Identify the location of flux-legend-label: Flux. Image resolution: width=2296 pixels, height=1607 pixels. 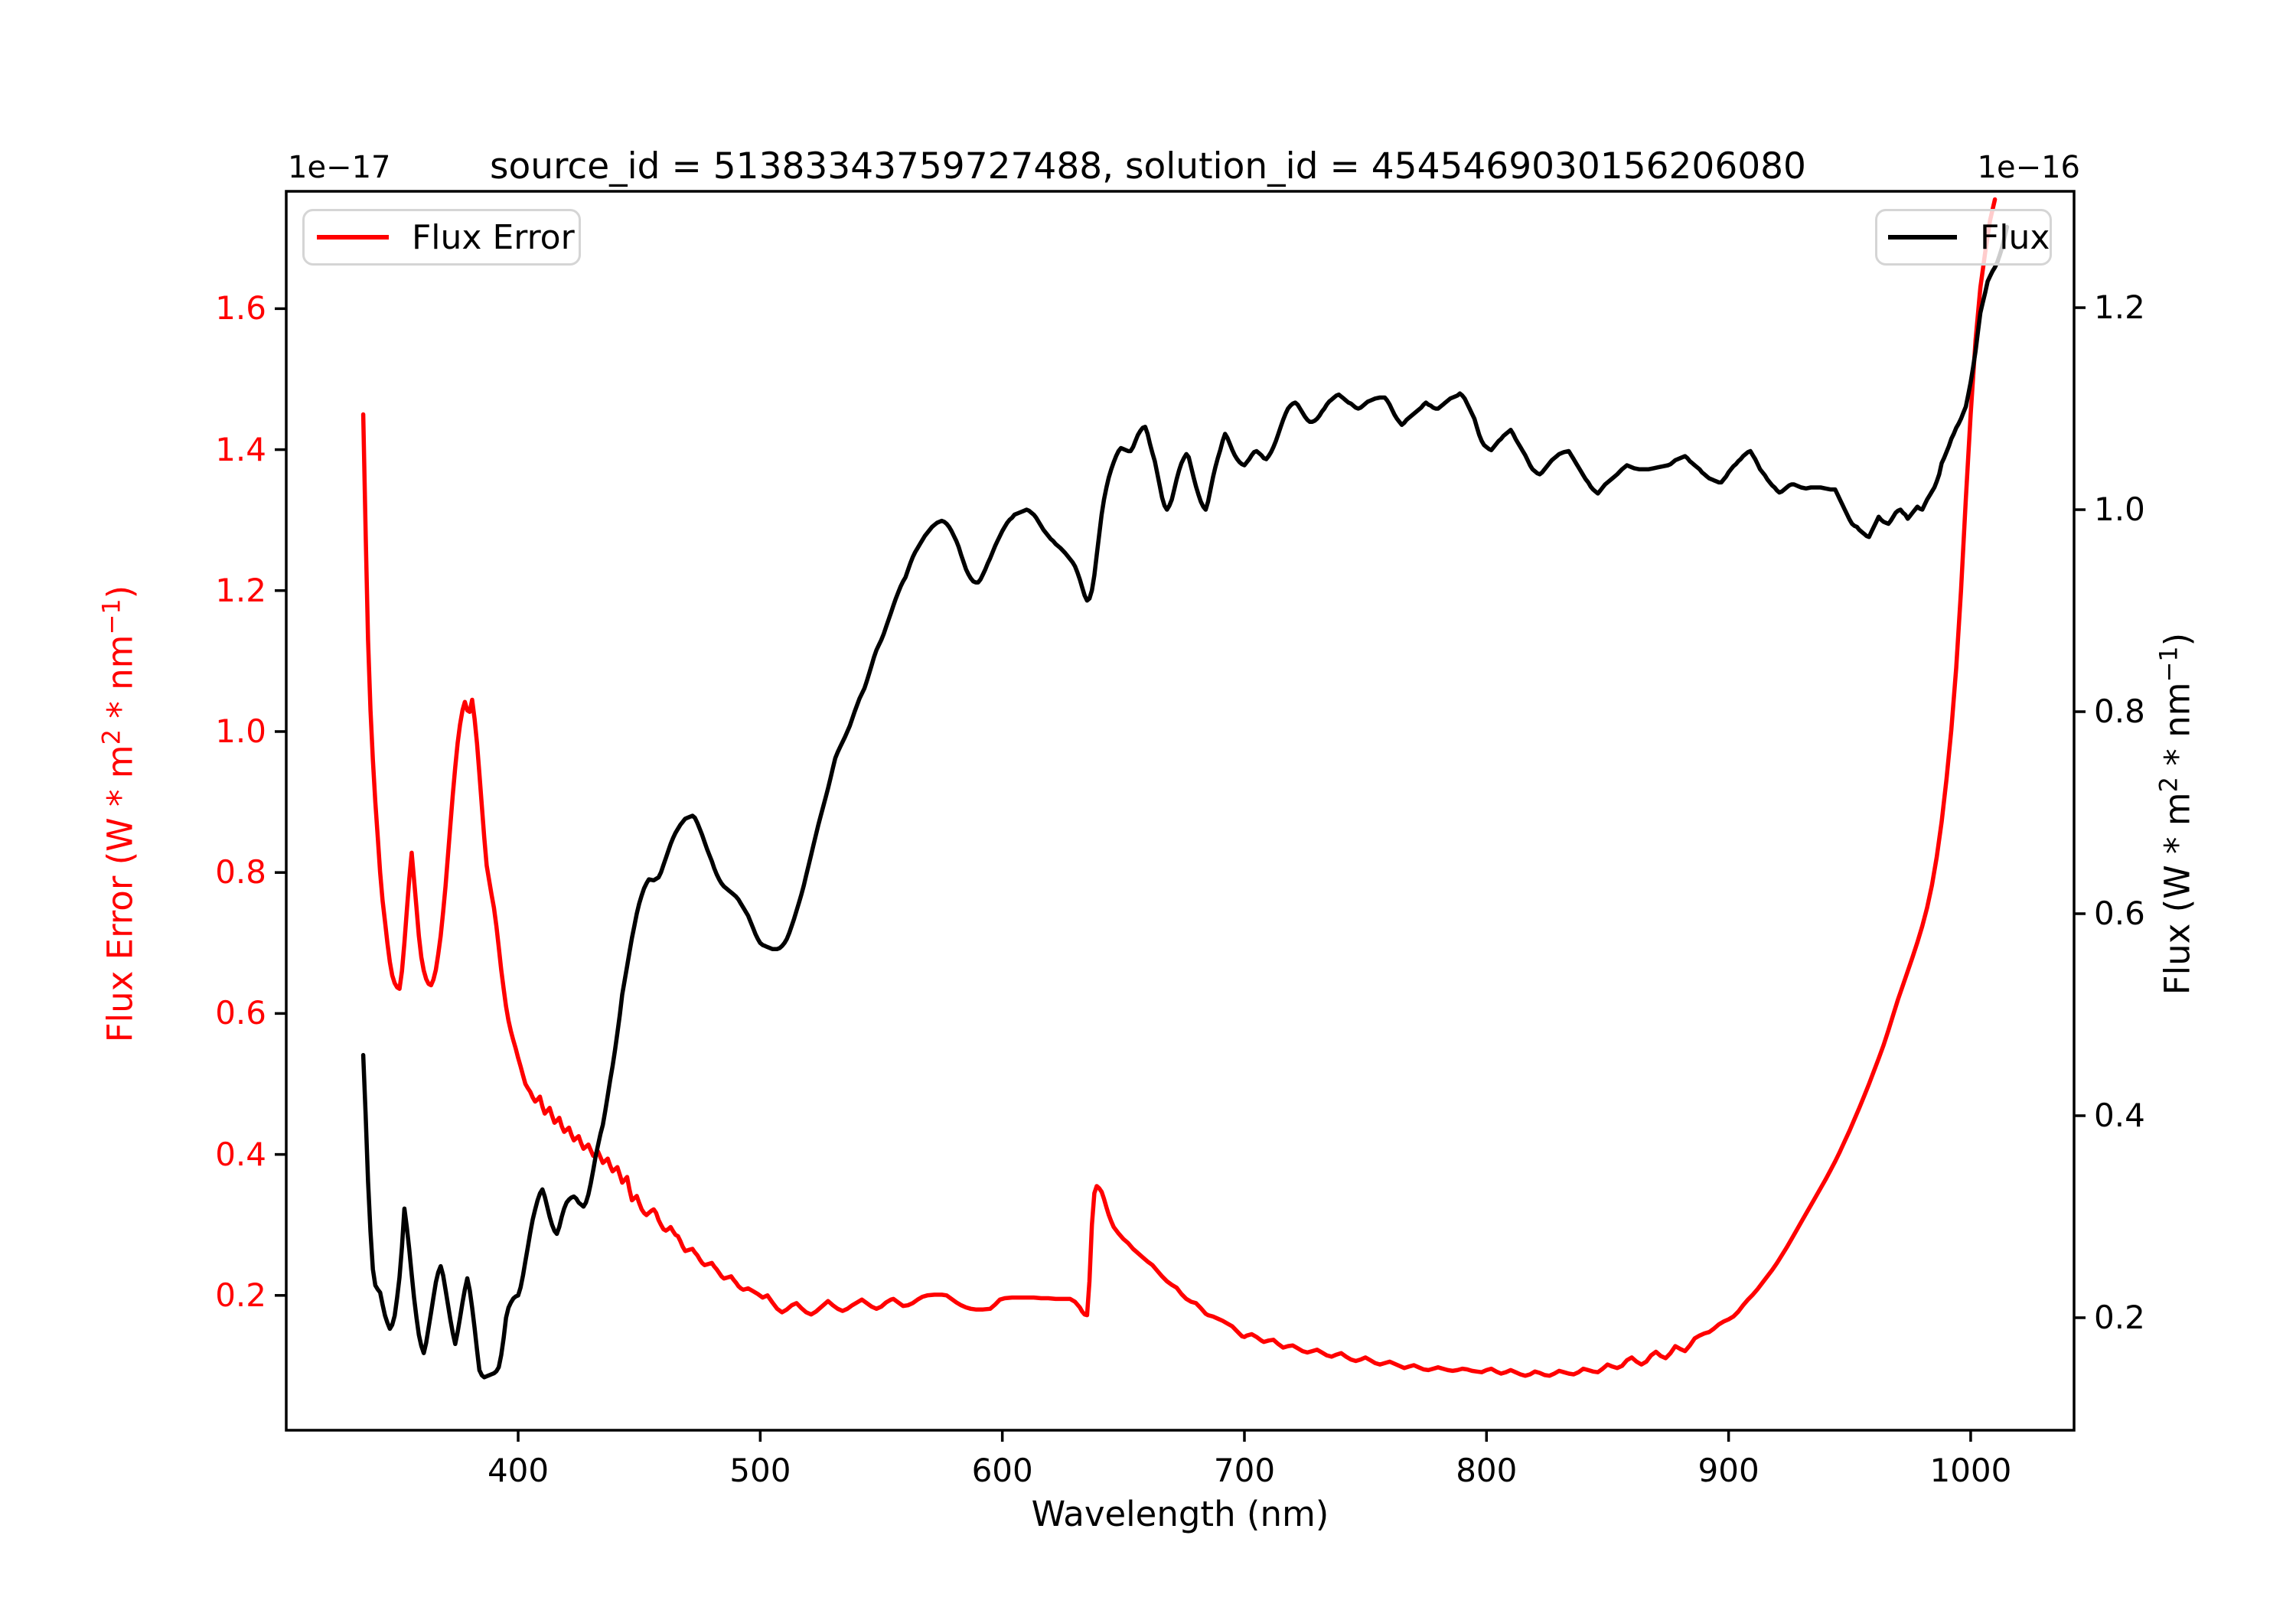
(2015, 237).